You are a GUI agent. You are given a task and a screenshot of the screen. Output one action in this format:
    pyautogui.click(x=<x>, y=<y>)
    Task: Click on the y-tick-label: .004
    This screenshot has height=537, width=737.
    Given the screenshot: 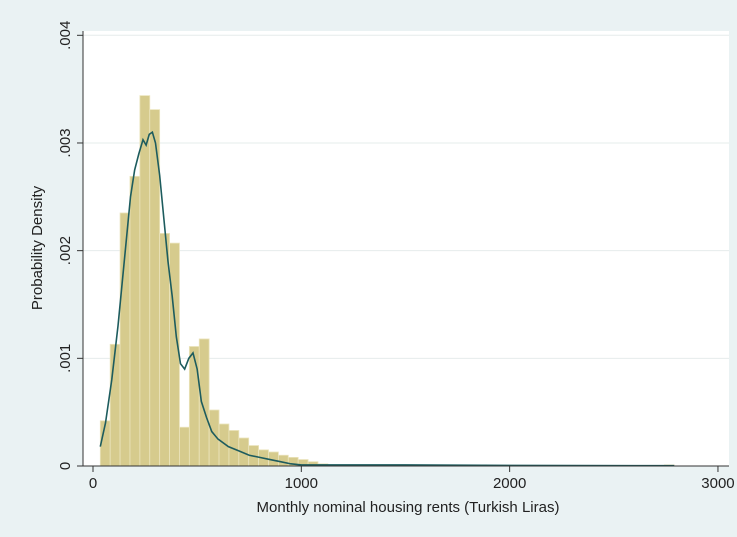 What is the action you would take?
    pyautogui.click(x=65, y=35)
    